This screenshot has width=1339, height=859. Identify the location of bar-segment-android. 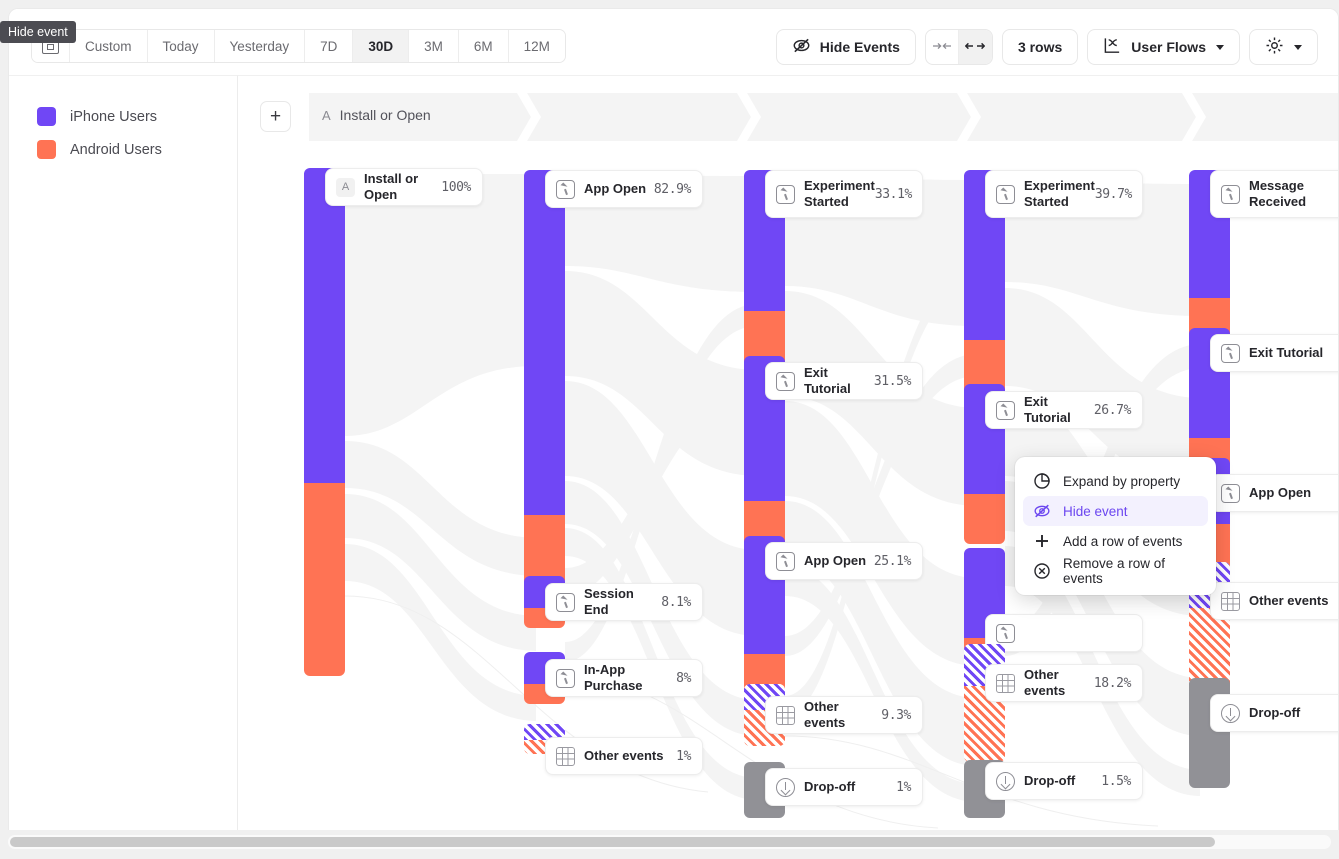
(324, 579).